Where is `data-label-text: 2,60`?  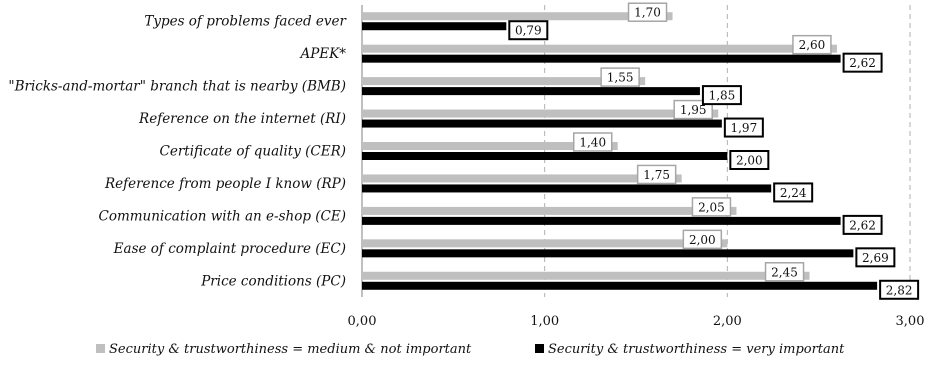
data-label-text: 2,60 is located at coordinates (812, 45).